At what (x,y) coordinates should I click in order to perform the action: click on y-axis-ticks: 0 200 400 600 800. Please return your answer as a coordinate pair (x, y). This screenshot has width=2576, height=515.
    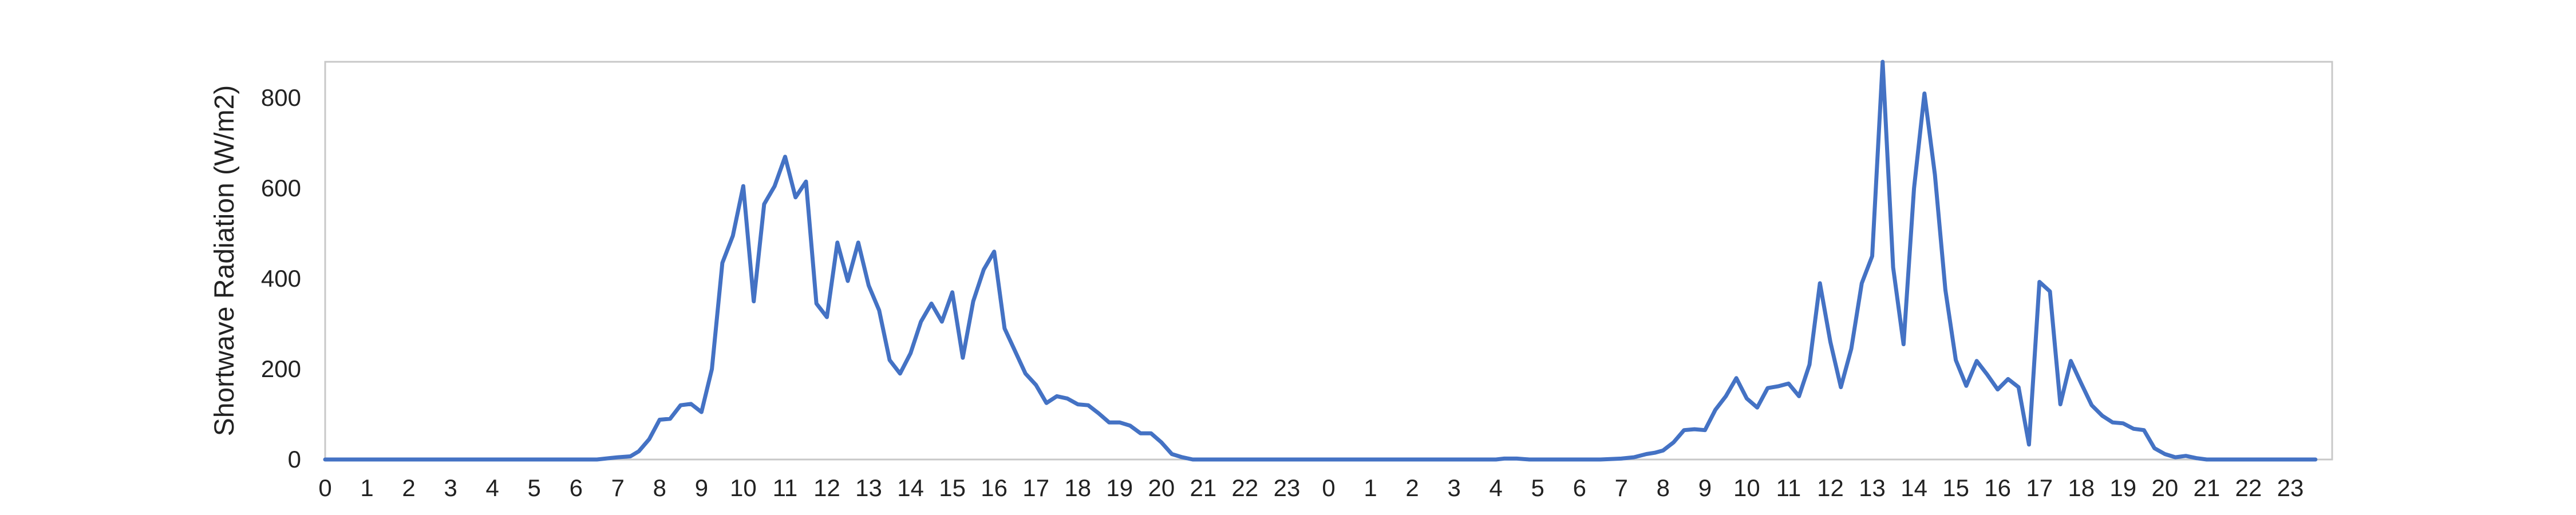
    Looking at the image, I should click on (281, 278).